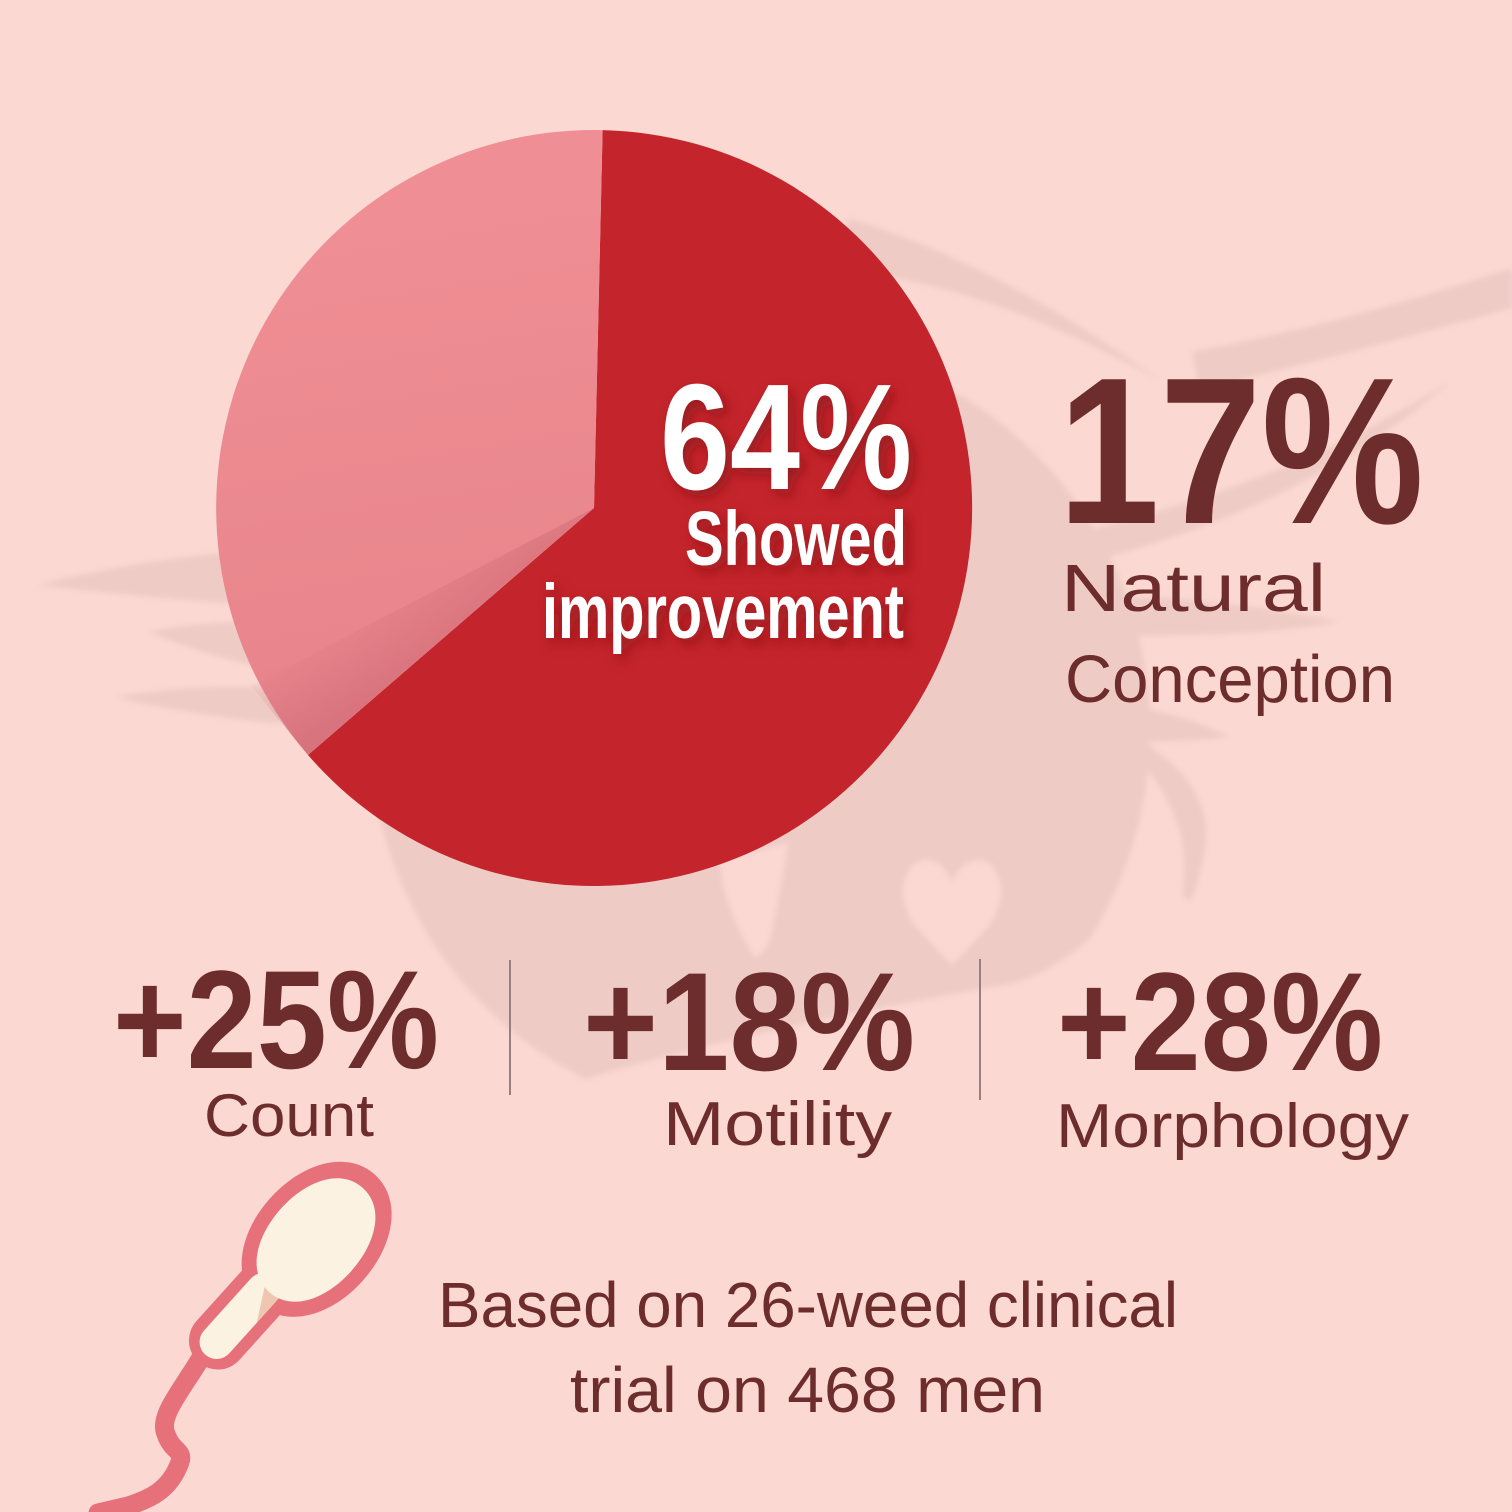 This screenshot has width=1512, height=1512. I want to click on svg-text: Motility, so click(777, 1124).